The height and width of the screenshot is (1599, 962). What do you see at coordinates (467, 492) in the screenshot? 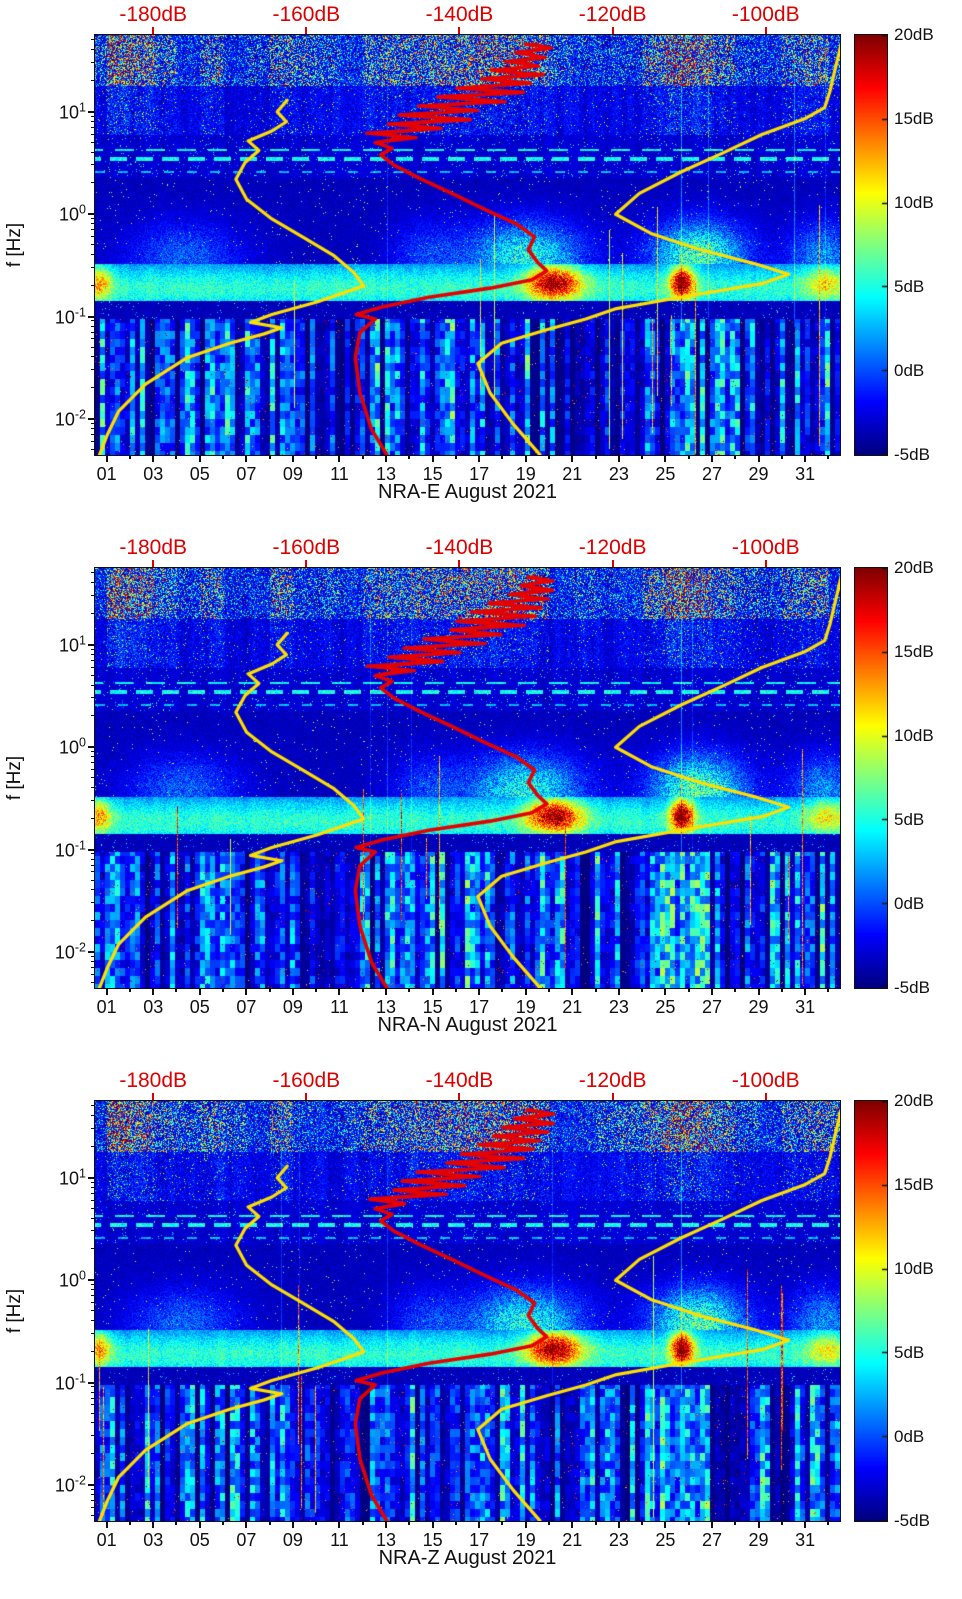
I see `panel-title: NRA-E August 2021` at bounding box center [467, 492].